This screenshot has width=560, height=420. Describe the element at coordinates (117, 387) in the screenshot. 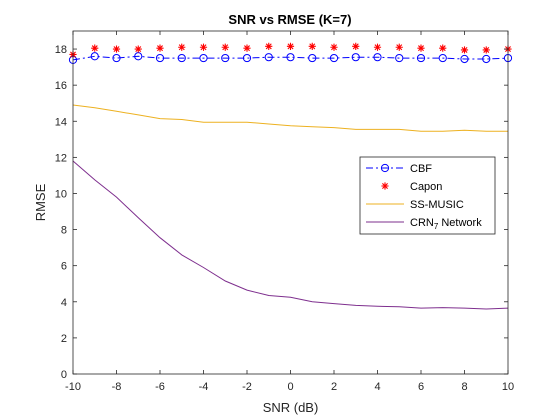

I see `x-tick-label-1: -8` at that location.